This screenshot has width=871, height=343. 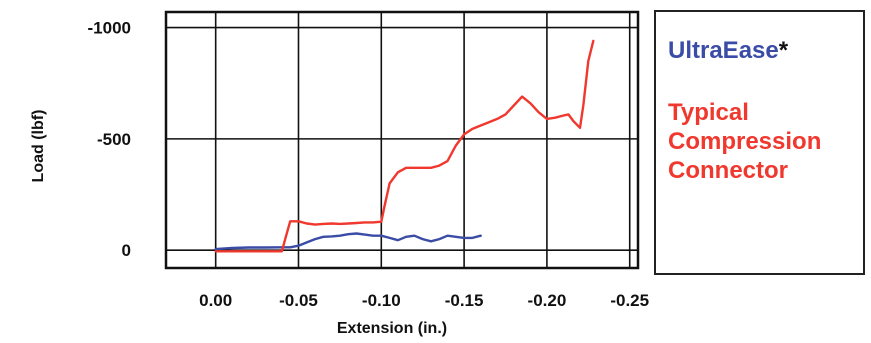 What do you see at coordinates (109, 28) in the screenshot?
I see `y-tick-label: -1000` at bounding box center [109, 28].